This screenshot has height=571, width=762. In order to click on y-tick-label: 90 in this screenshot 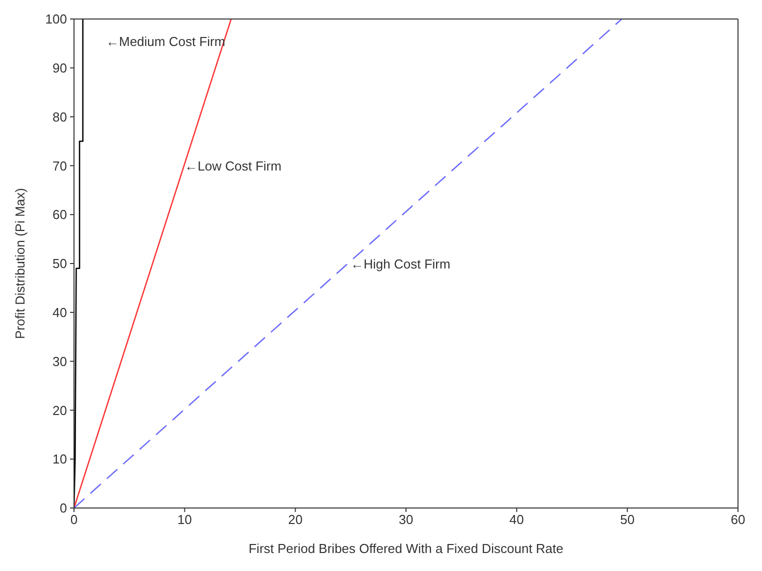, I will do `click(59, 68)`.